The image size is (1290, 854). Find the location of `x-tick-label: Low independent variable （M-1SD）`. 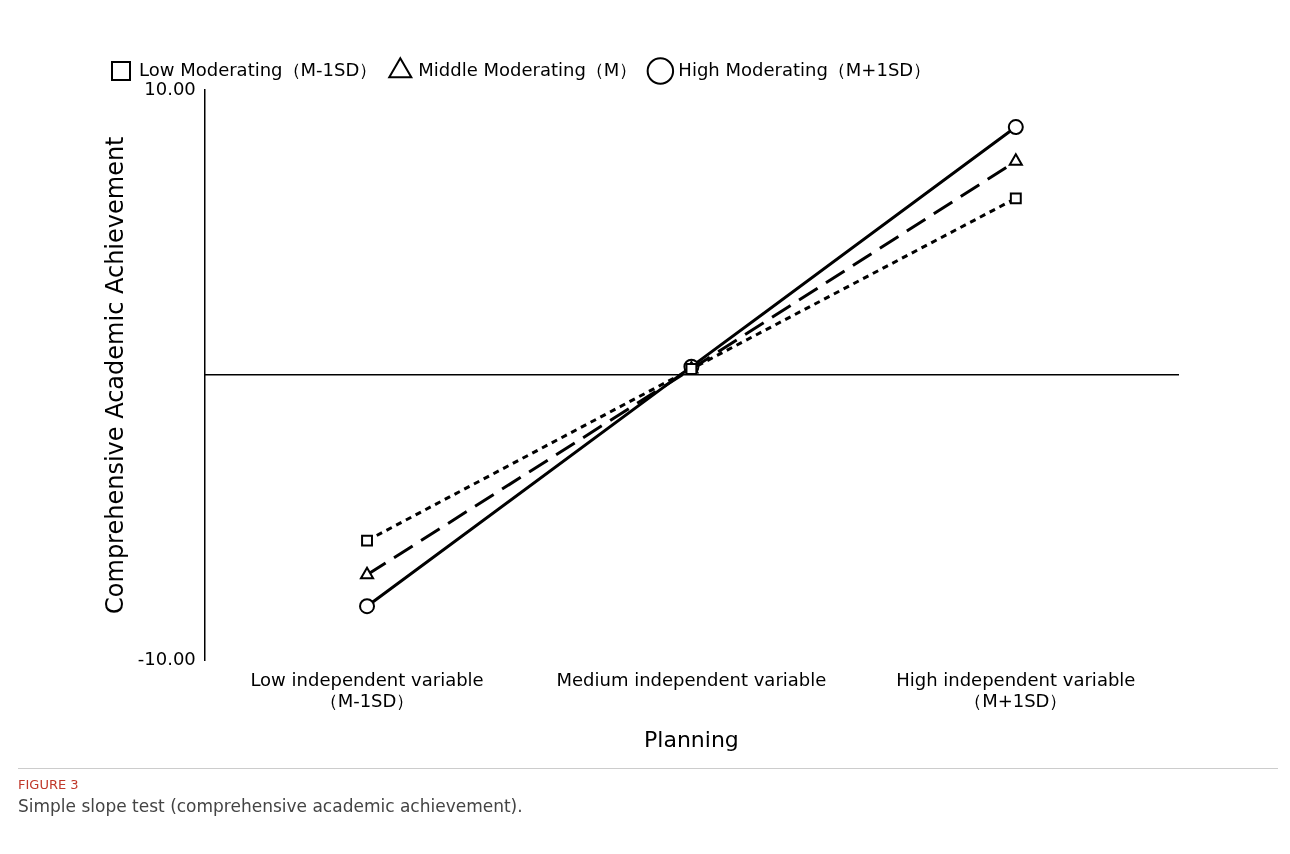

x-tick-label: Low independent variable （M-1SD） is located at coordinates (367, 690).